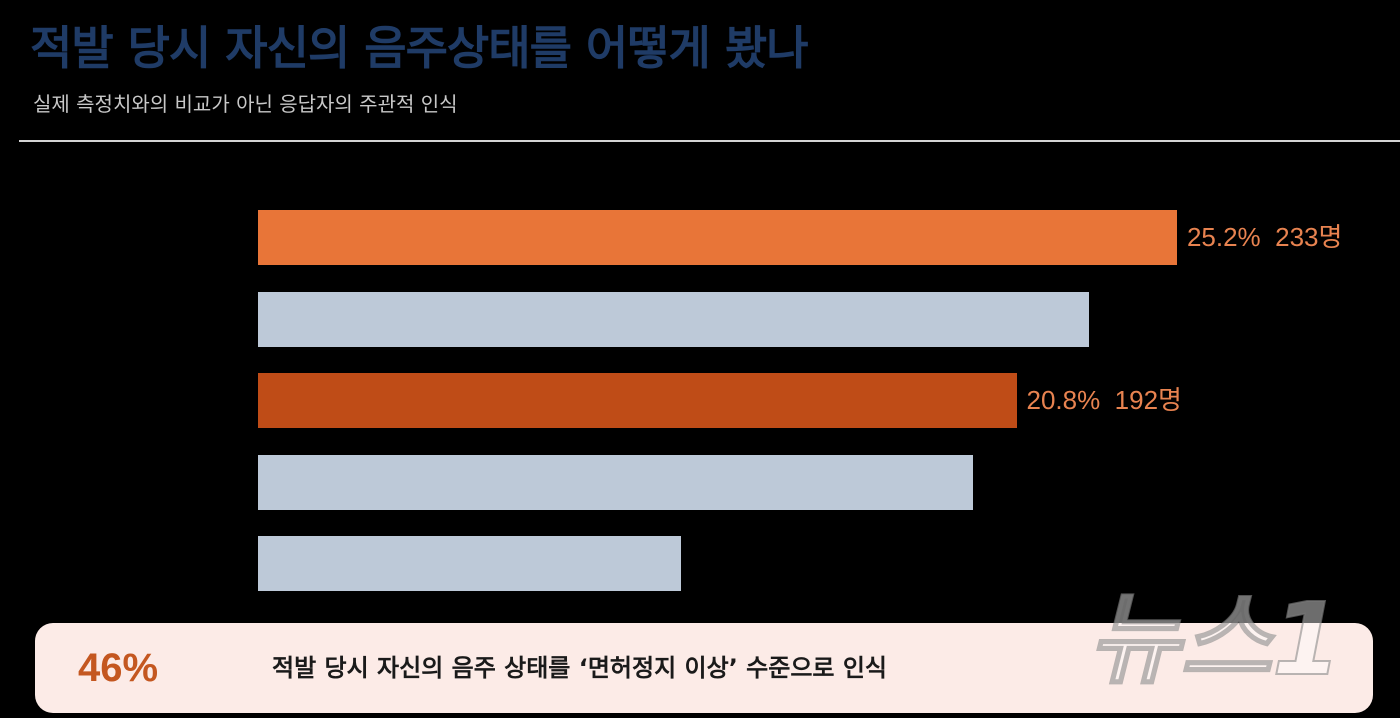 The width and height of the screenshot is (1400, 718). I want to click on chart-subtitle: 실제 측정치와의 비교가 아닌 응답자의 주관적 인식, so click(245, 104).